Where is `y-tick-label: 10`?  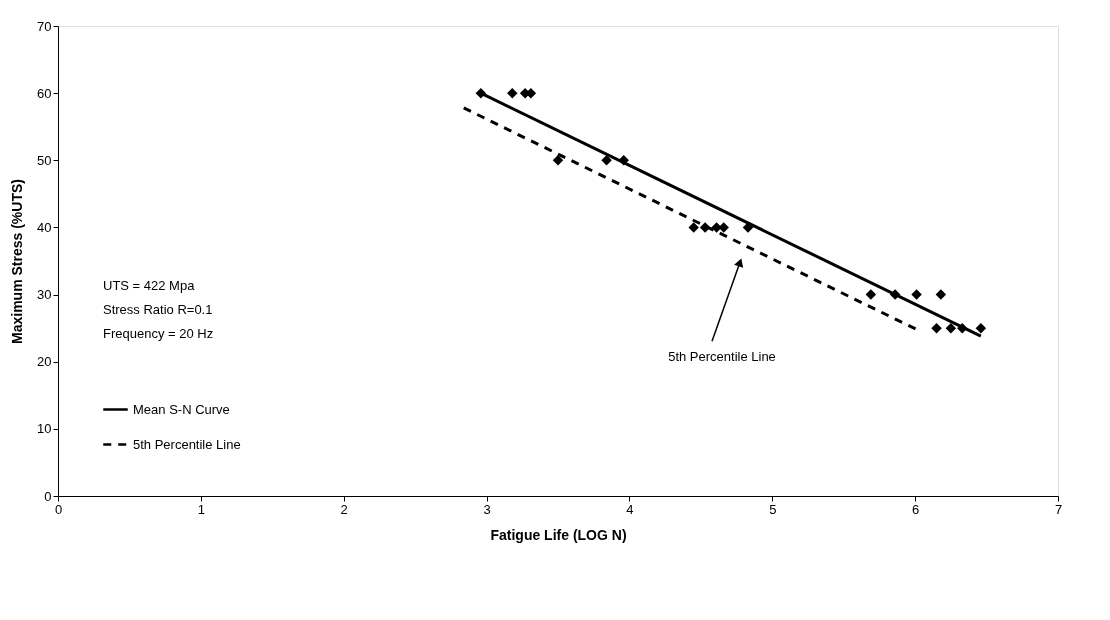 y-tick-label: 10 is located at coordinates (44, 429).